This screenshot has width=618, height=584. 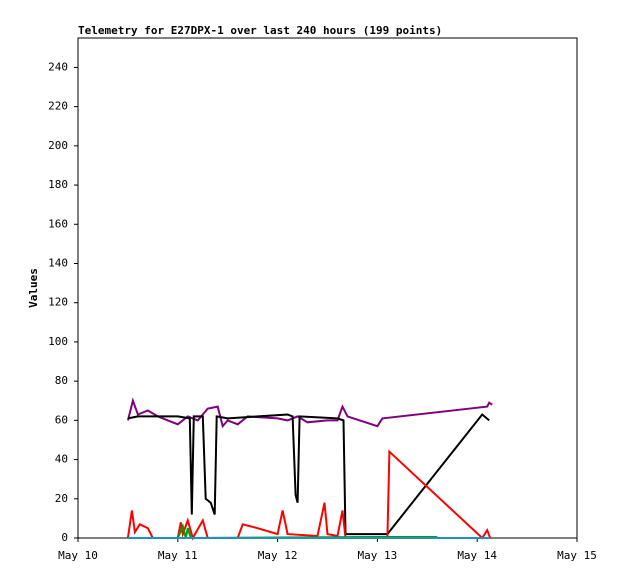 I want to click on y-tick-label: 140, so click(x=58, y=262).